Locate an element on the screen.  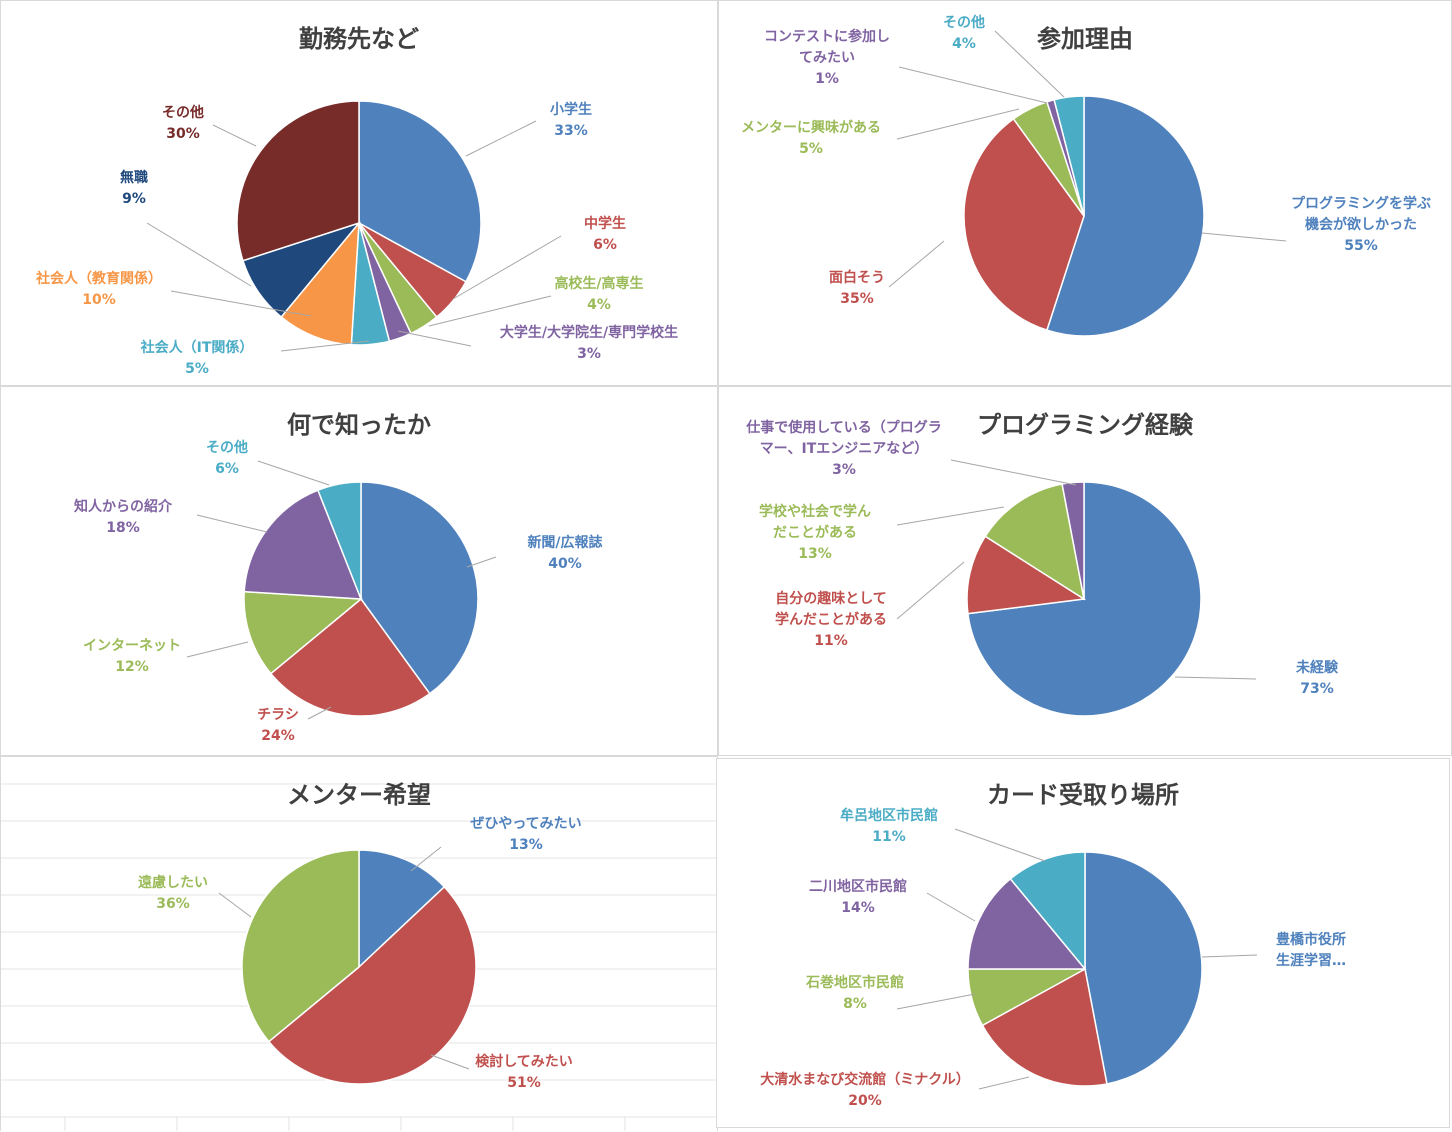
data-label-percent: 5% is located at coordinates (811, 149).